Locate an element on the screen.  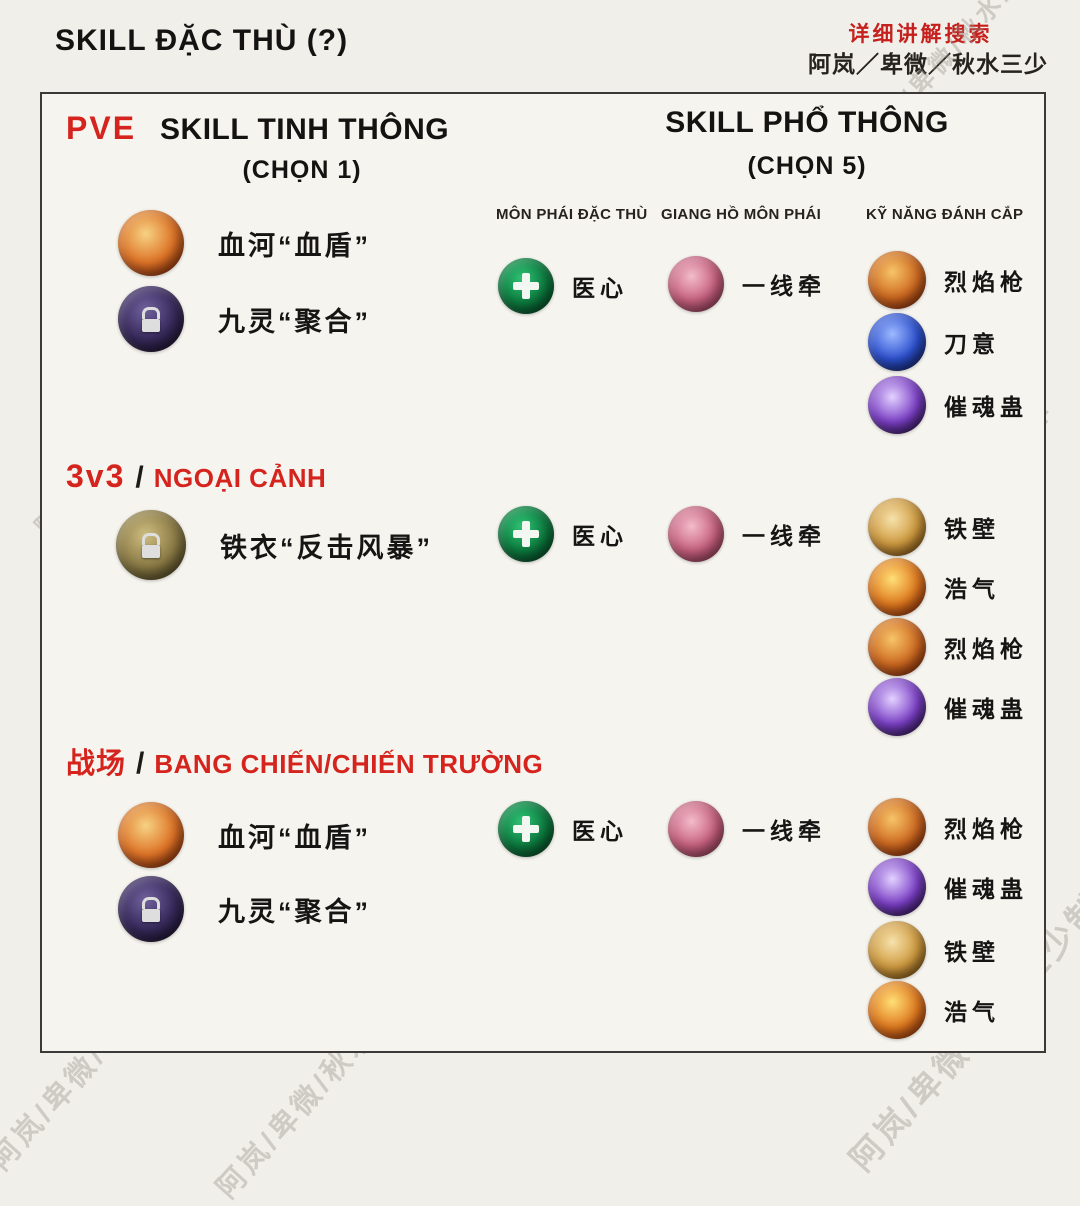
3v3-mode-label: 3v3 is located at coordinates (96, 476).